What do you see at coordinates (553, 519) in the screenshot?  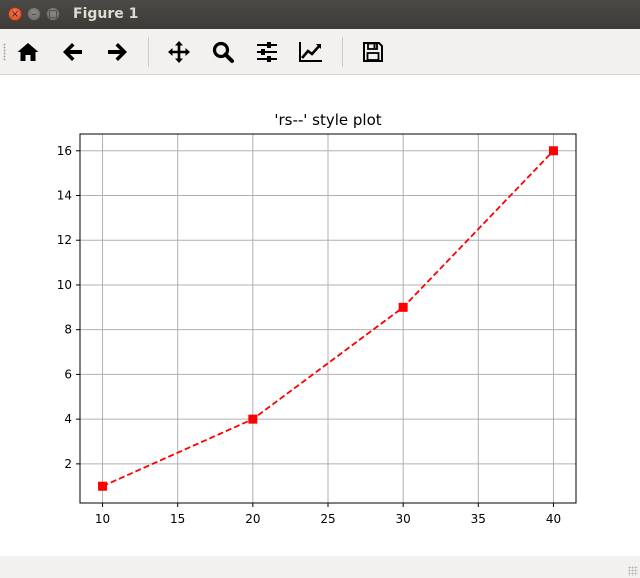 I see `x-tick-label: 40` at bounding box center [553, 519].